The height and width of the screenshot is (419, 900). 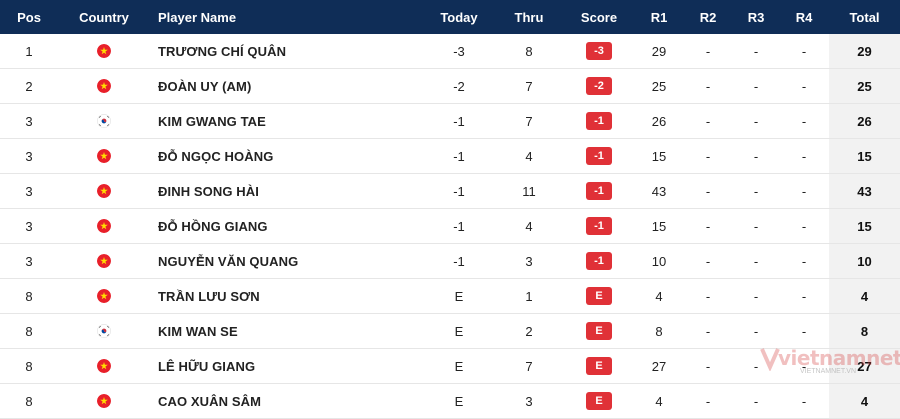 I want to click on today-cell-text: -1, so click(x=459, y=226).